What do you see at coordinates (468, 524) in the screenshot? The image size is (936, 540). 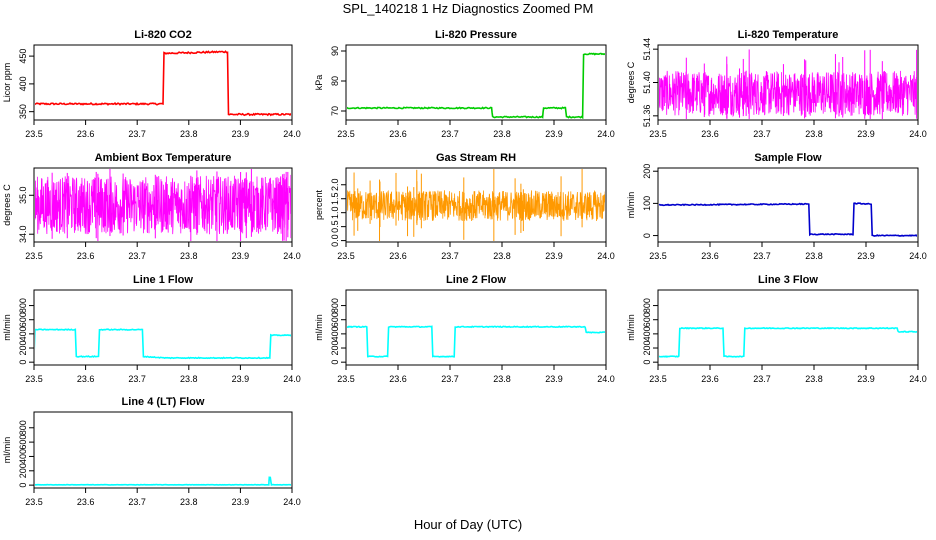 I see `x-axis-title: Hour of Day (UTC)` at bounding box center [468, 524].